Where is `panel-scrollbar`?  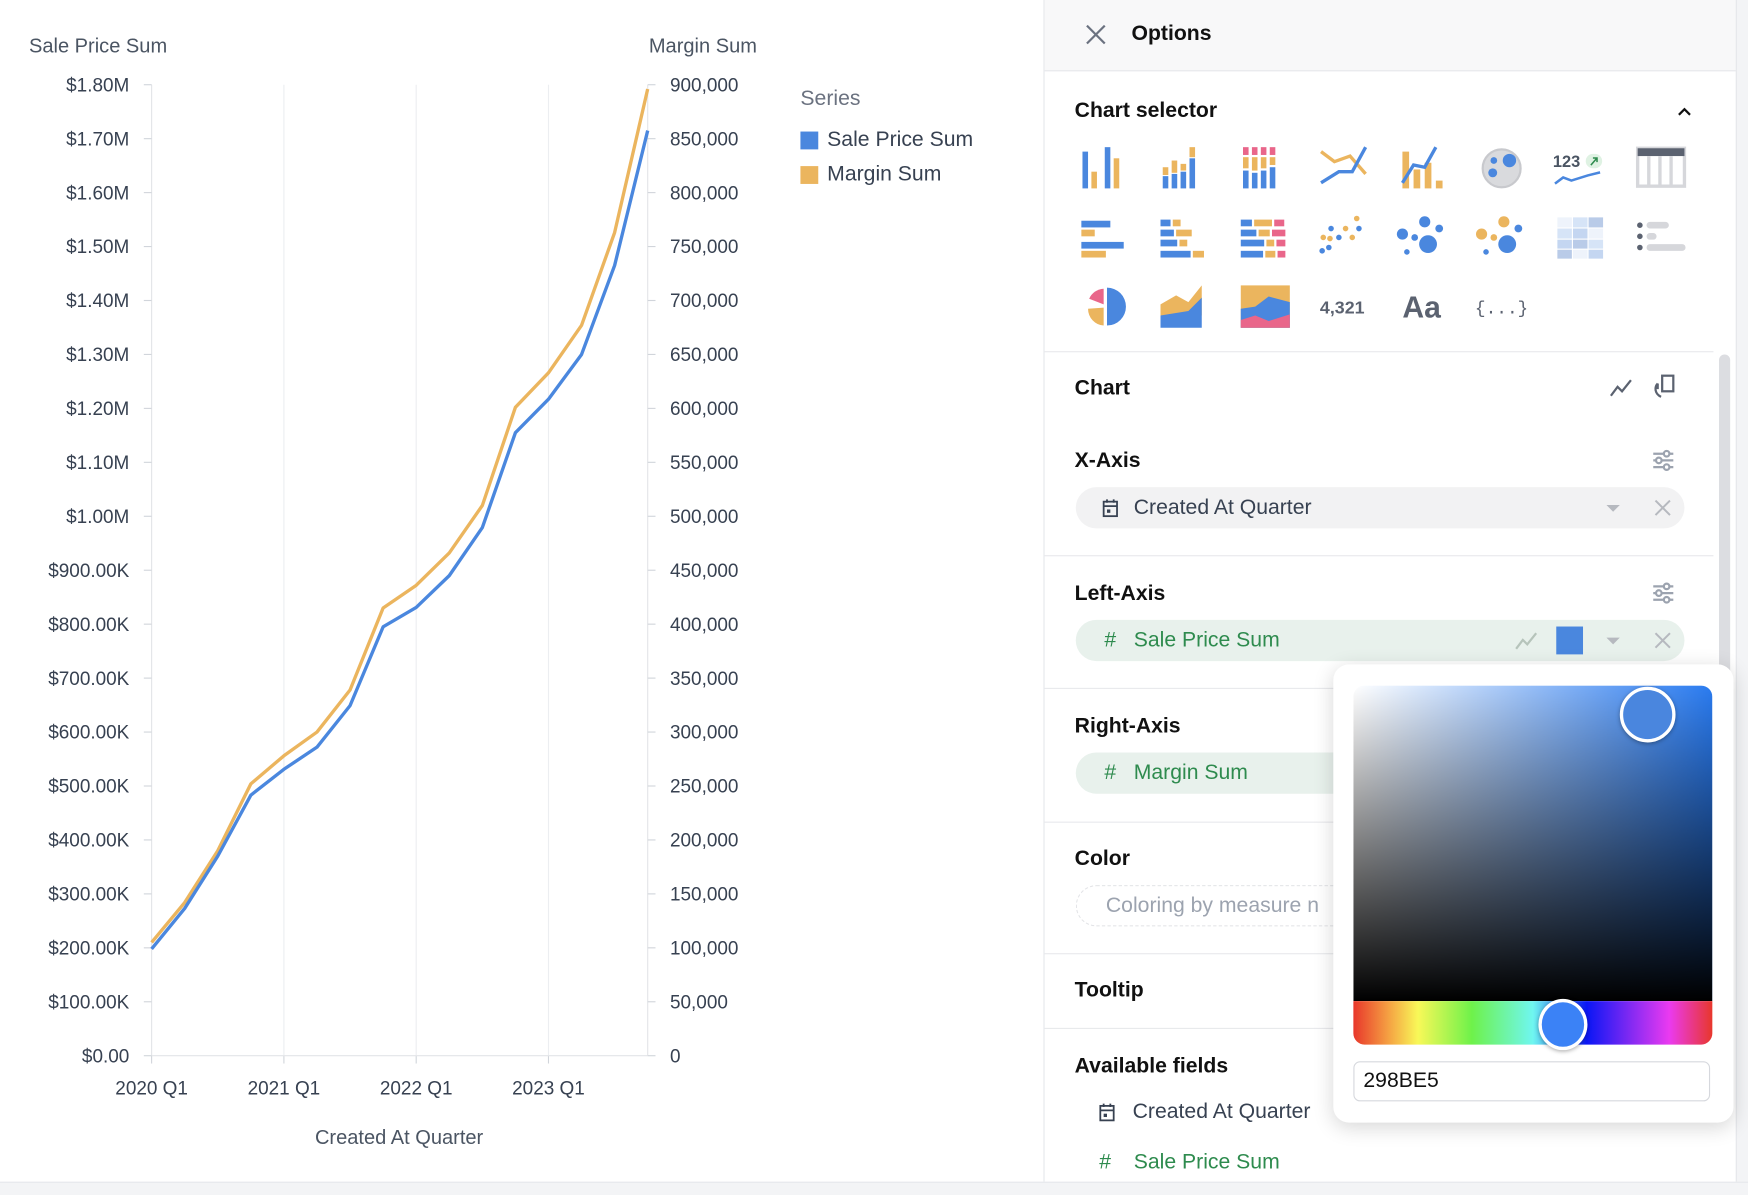 panel-scrollbar is located at coordinates (1725, 516).